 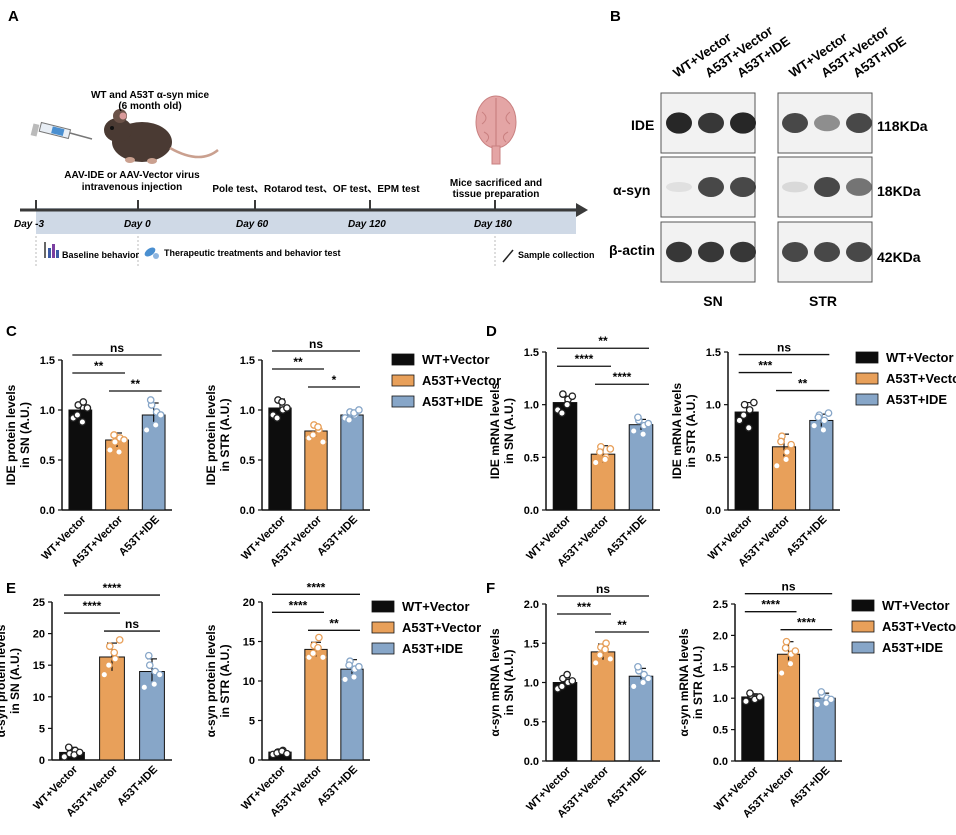 I want to click on timeline-bar, so click(x=306, y=221).